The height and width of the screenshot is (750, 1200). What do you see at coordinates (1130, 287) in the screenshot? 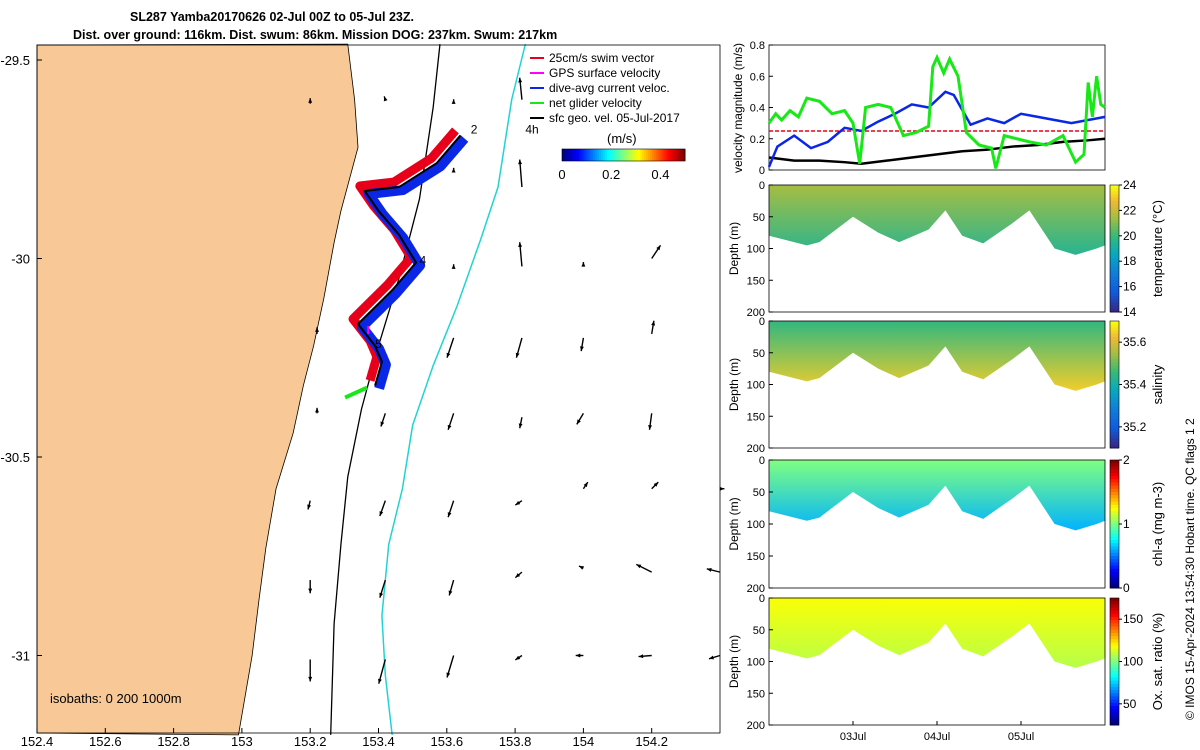
I see `colorbar-tick-label: 16` at bounding box center [1130, 287].